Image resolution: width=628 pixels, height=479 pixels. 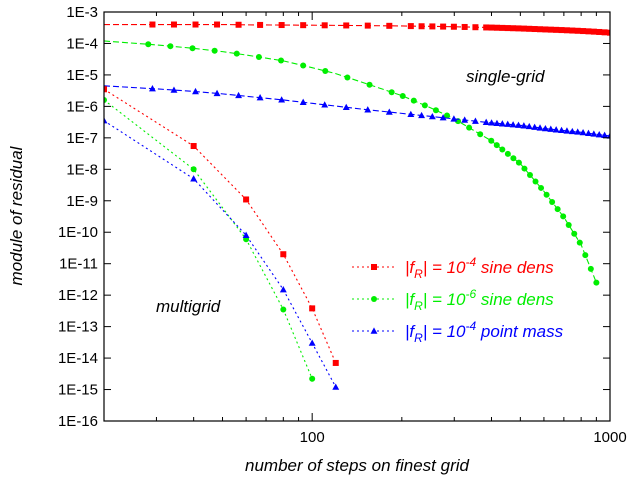 I want to click on y-tick-label: 1E-11, so click(x=78, y=264).